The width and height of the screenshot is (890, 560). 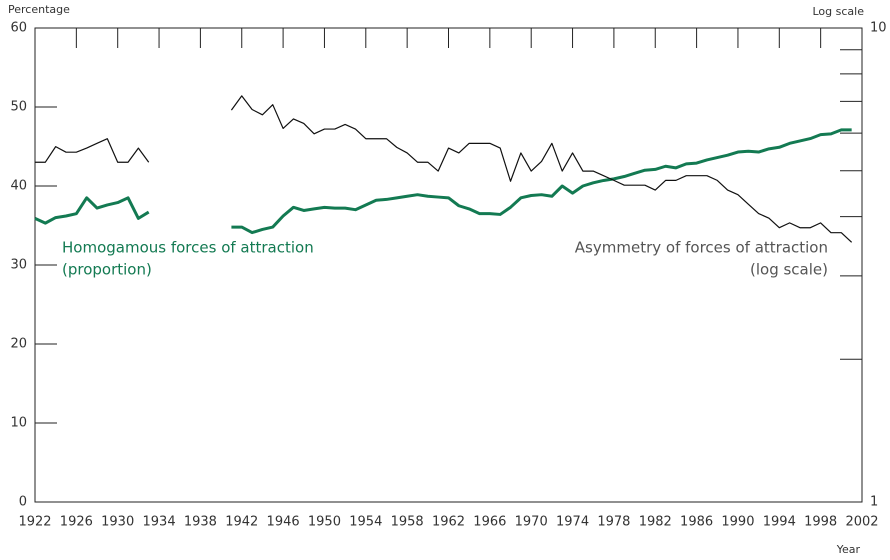 What do you see at coordinates (241, 522) in the screenshot?
I see `x-tick-label: 1942` at bounding box center [241, 522].